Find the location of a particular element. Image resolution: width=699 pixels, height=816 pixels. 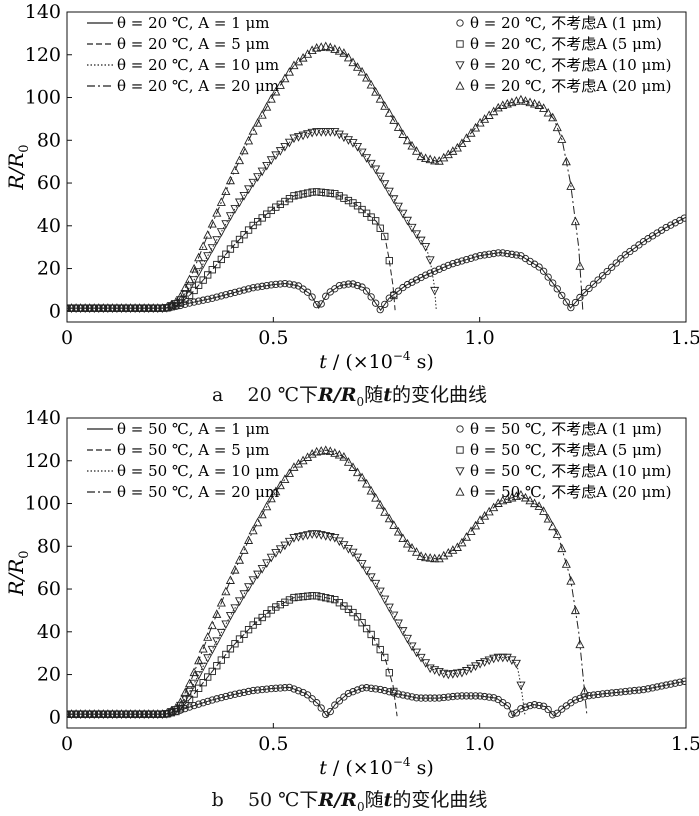

y-tick-label: 40 is located at coordinates (49, 226).